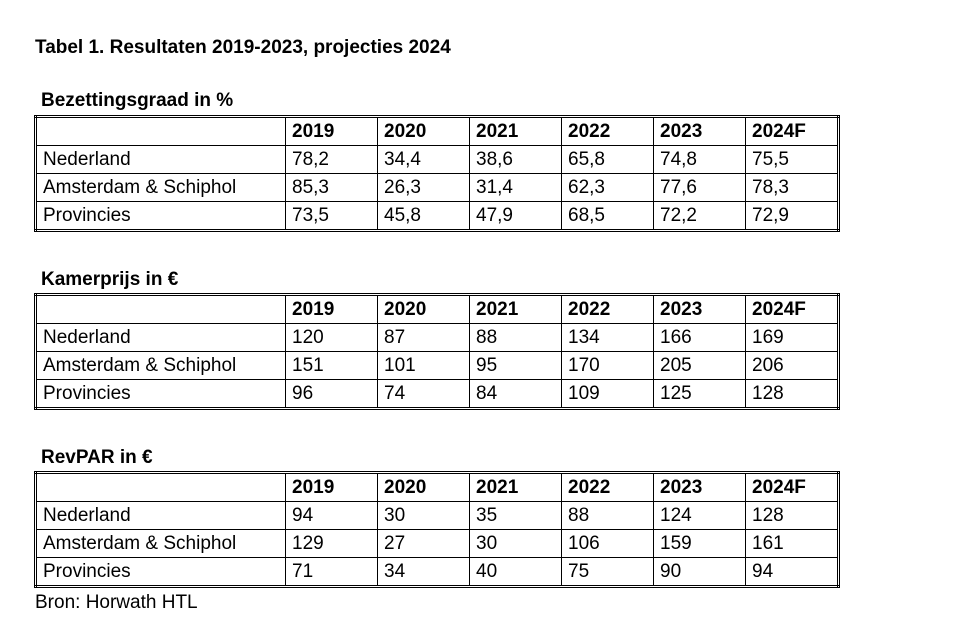 The height and width of the screenshot is (640, 960). I want to click on cell: 109, so click(607, 394).